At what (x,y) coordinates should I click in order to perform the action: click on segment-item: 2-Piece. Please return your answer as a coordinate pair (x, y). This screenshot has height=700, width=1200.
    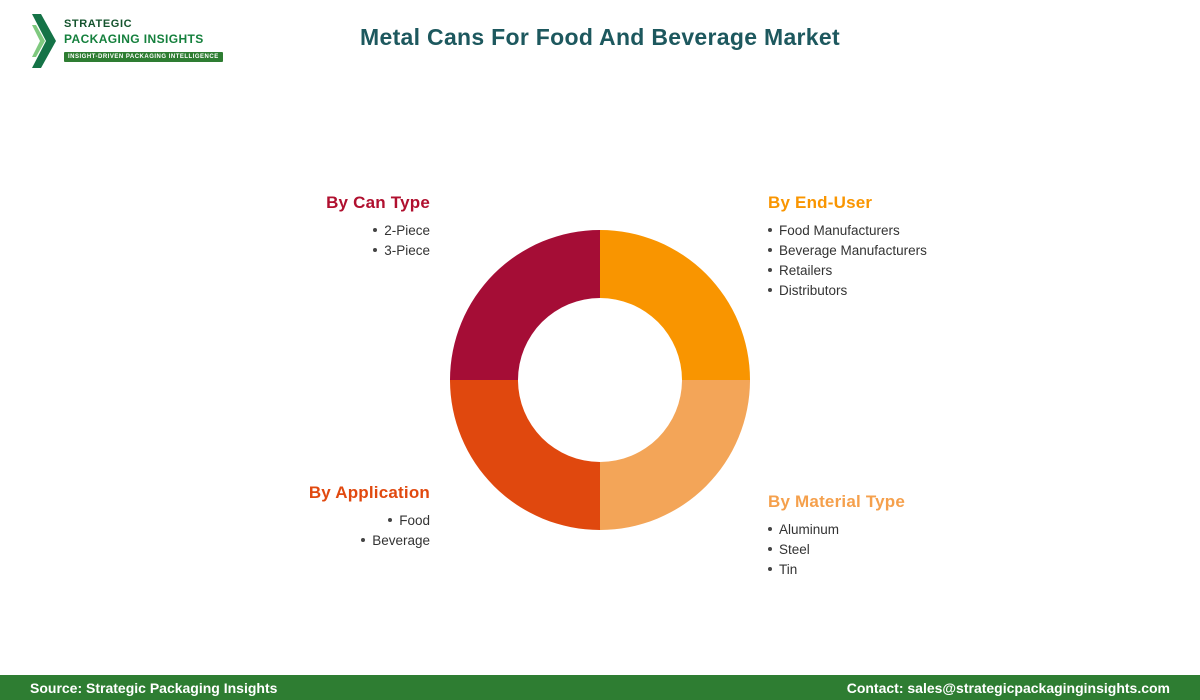
    Looking at the image, I should click on (320, 231).